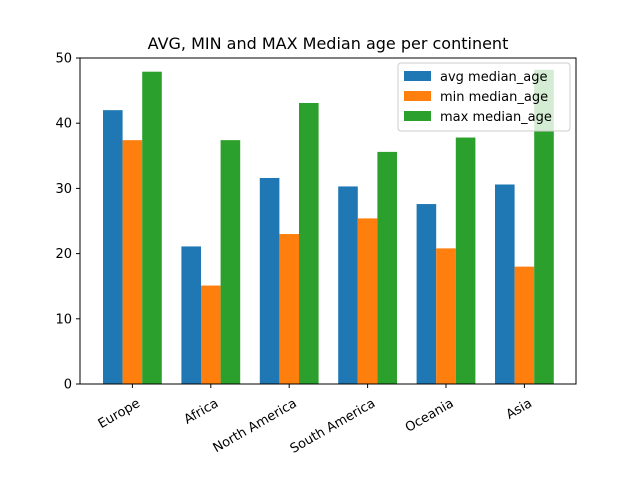 This screenshot has width=640, height=480. Describe the element at coordinates (63, 254) in the screenshot. I see `y-tick-label: 20` at that location.